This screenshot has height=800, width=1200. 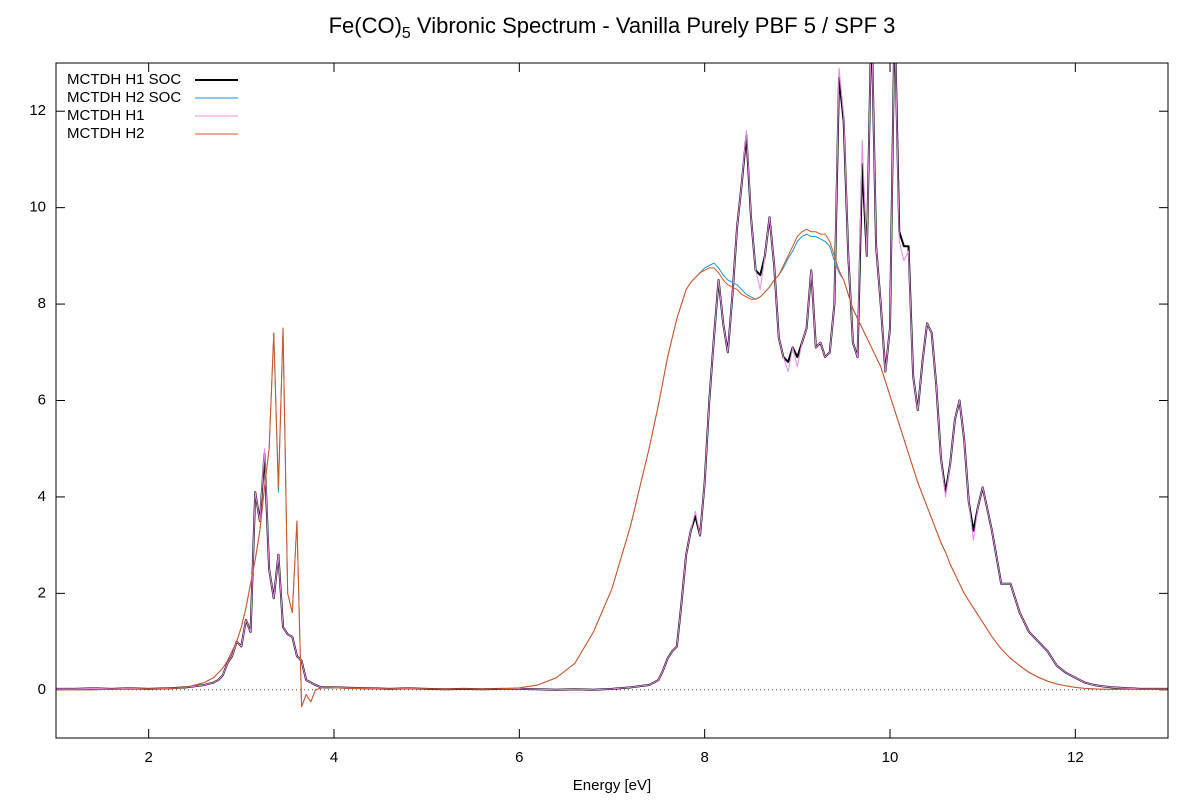 I want to click on y-tick-label: 0, so click(x=42, y=689).